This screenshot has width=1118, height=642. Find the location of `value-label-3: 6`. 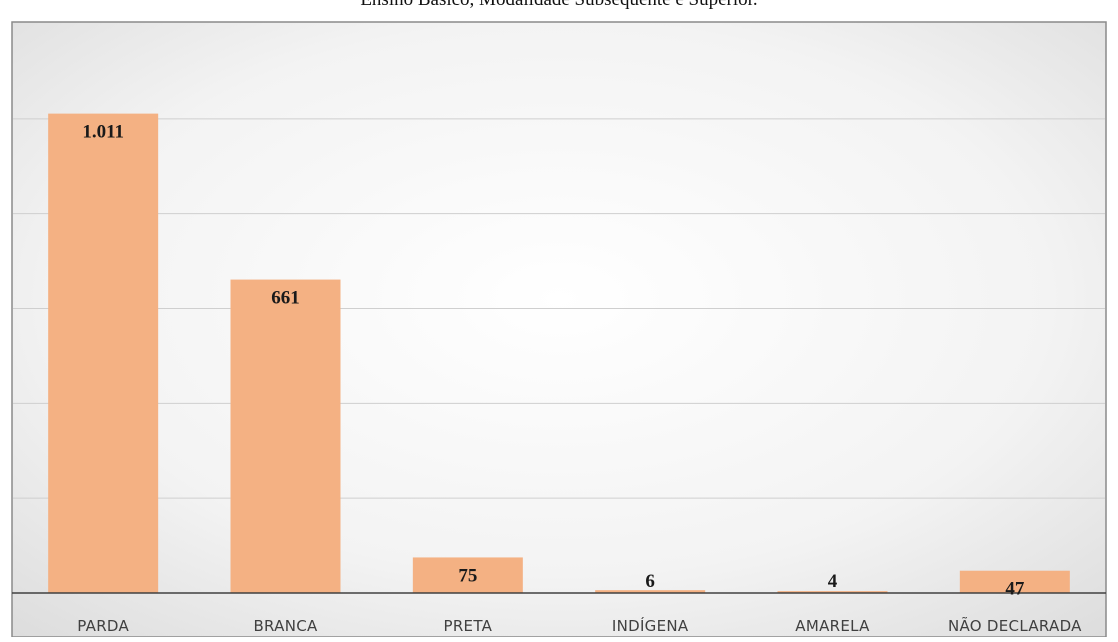

value-label-3: 6 is located at coordinates (650, 581).